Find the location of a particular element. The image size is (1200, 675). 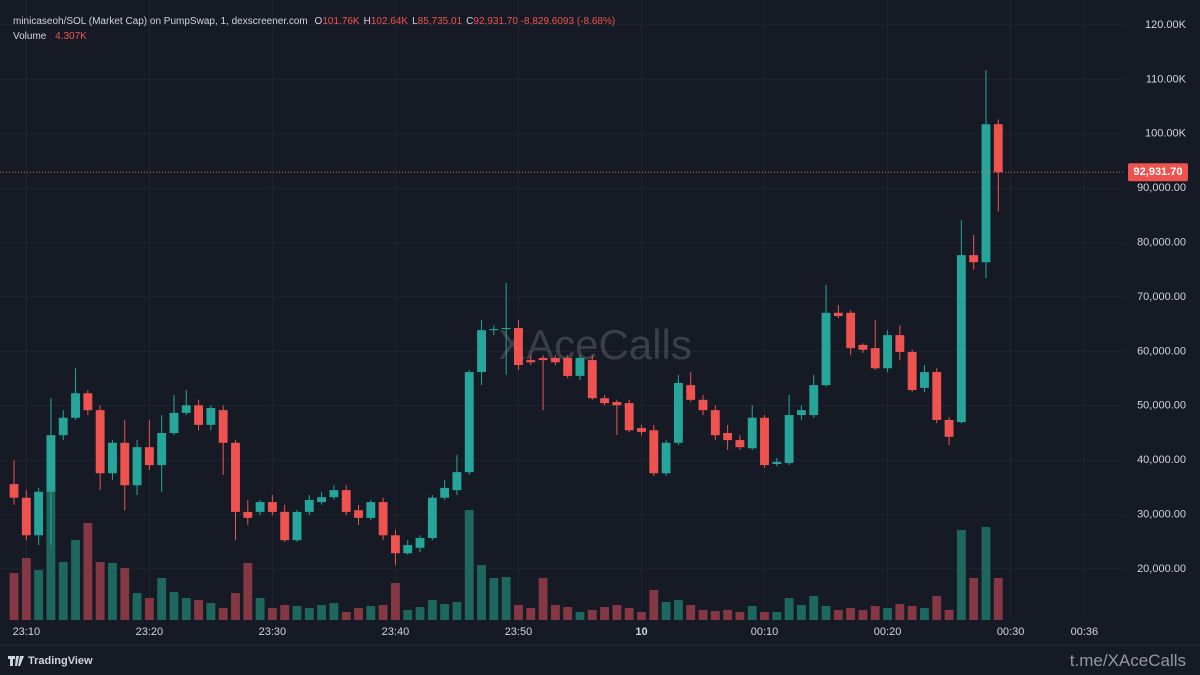

y-tick-label: 90,000.00 is located at coordinates (1161, 188).